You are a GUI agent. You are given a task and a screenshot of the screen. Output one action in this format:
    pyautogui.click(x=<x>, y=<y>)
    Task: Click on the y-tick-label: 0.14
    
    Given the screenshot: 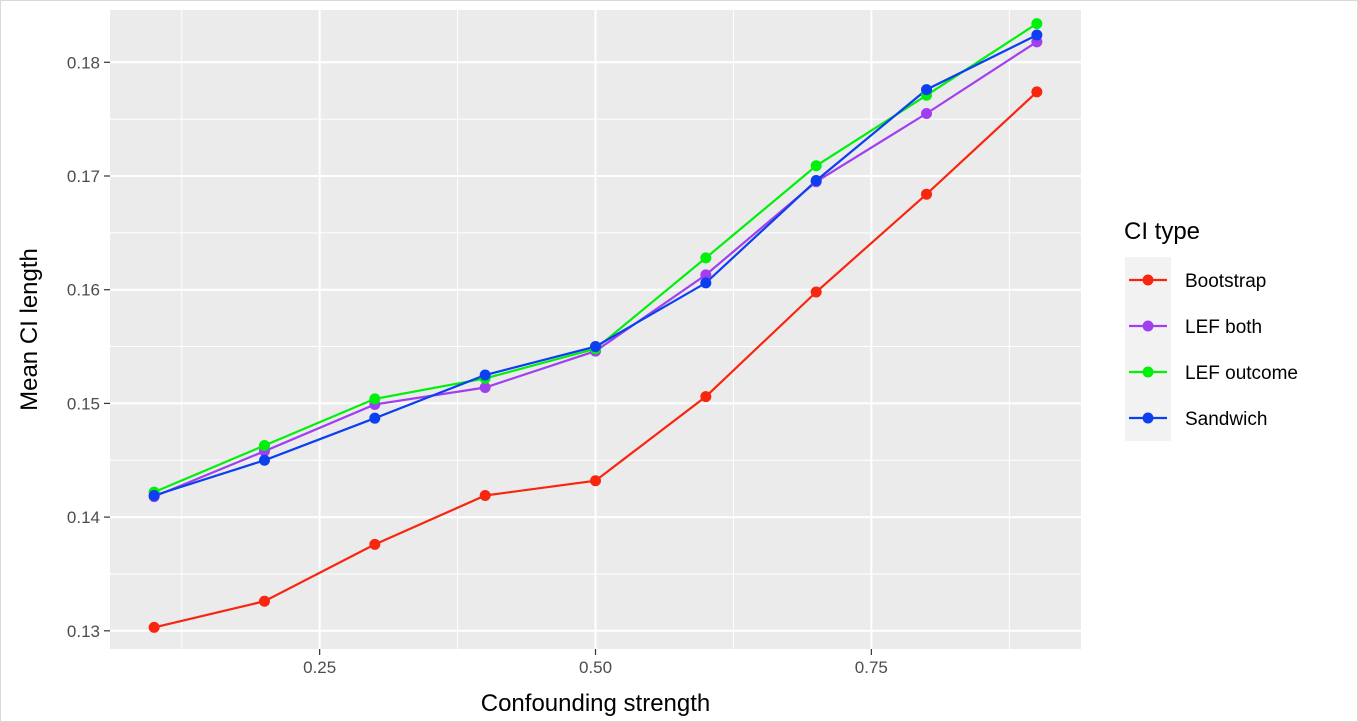 What is the action you would take?
    pyautogui.click(x=83, y=517)
    